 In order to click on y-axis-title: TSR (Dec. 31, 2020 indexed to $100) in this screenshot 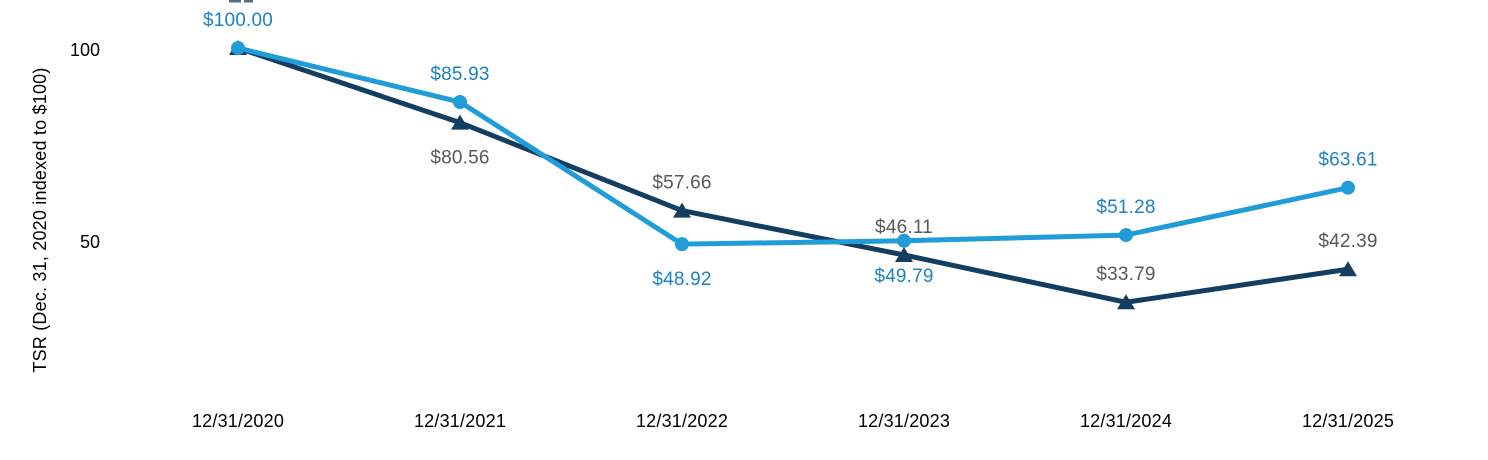, I will do `click(40, 219)`.